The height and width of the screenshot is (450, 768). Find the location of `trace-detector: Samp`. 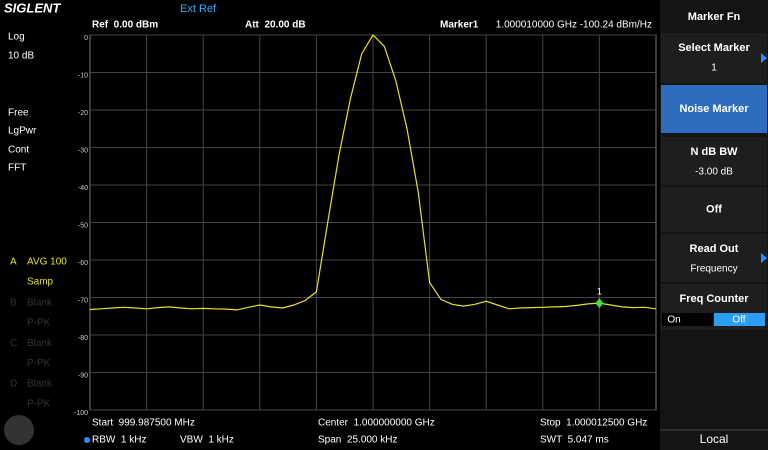

trace-detector: Samp is located at coordinates (40, 282).